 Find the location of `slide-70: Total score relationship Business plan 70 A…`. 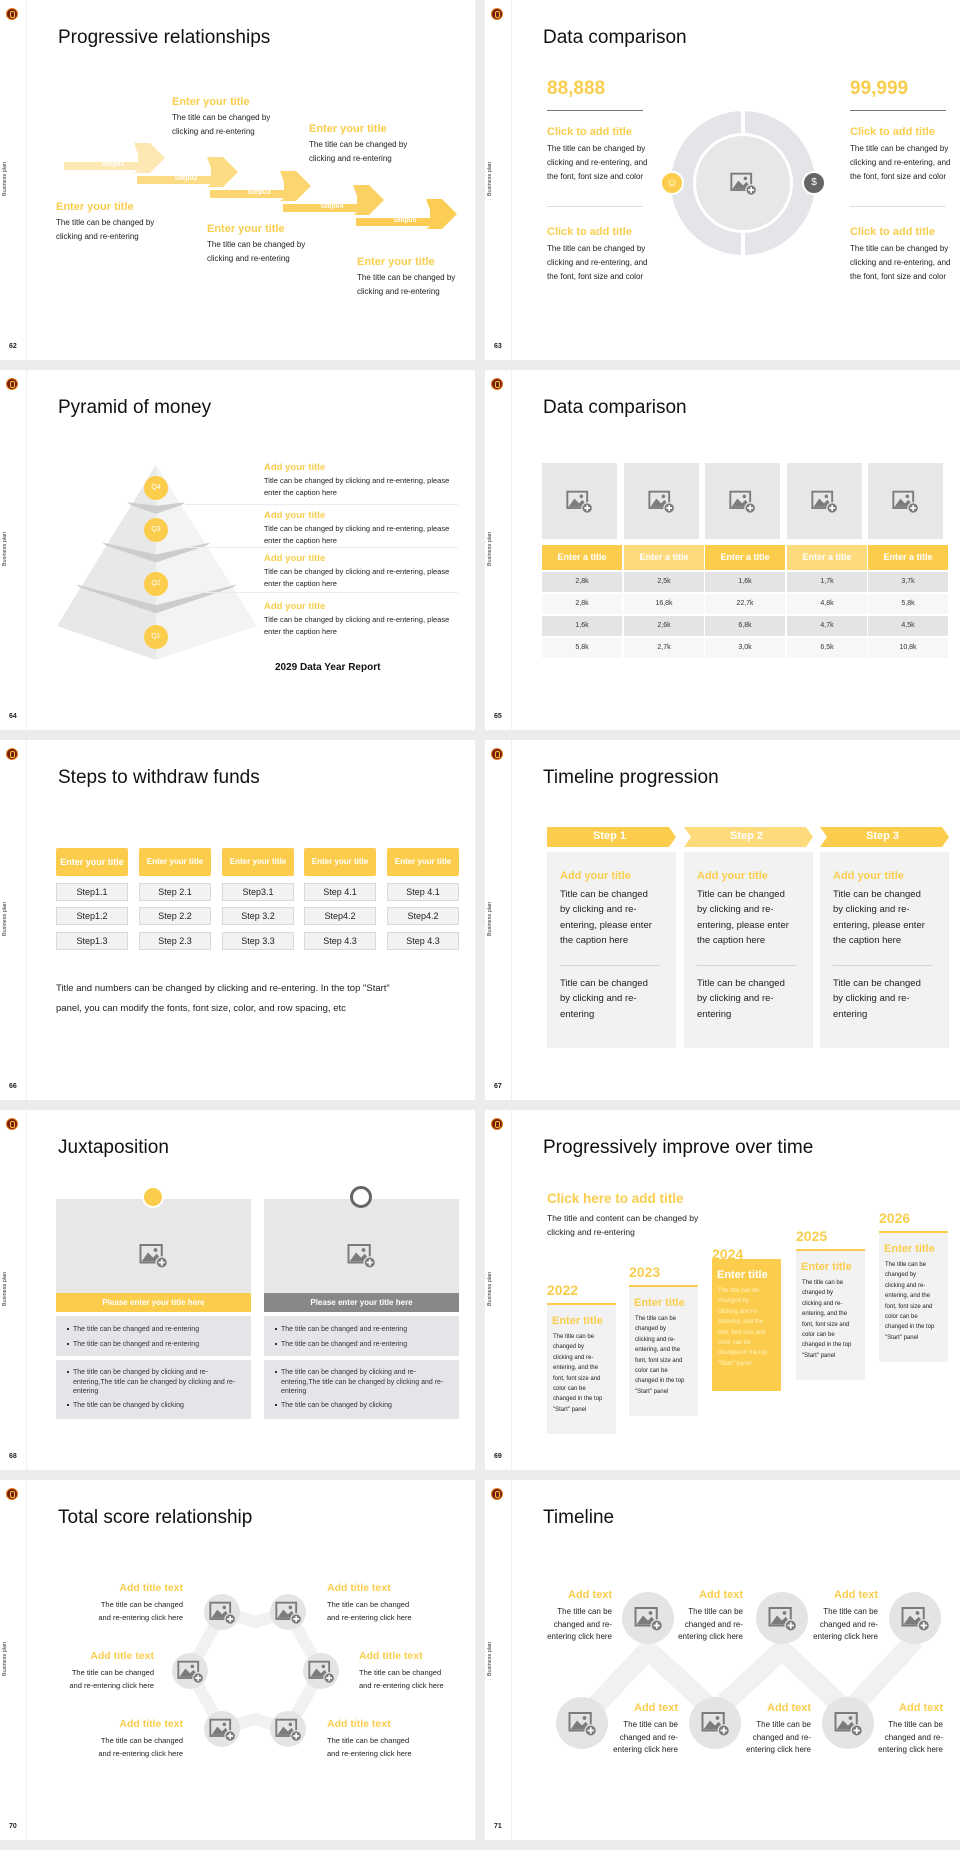

slide-70: Total score relationship Business plan 70 A… is located at coordinates (237, 1660).